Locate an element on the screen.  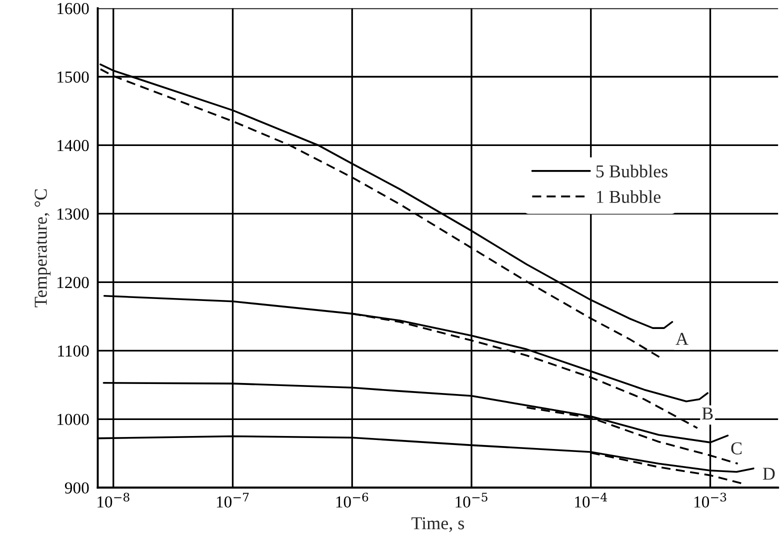
annotation: B is located at coordinates (707, 414).